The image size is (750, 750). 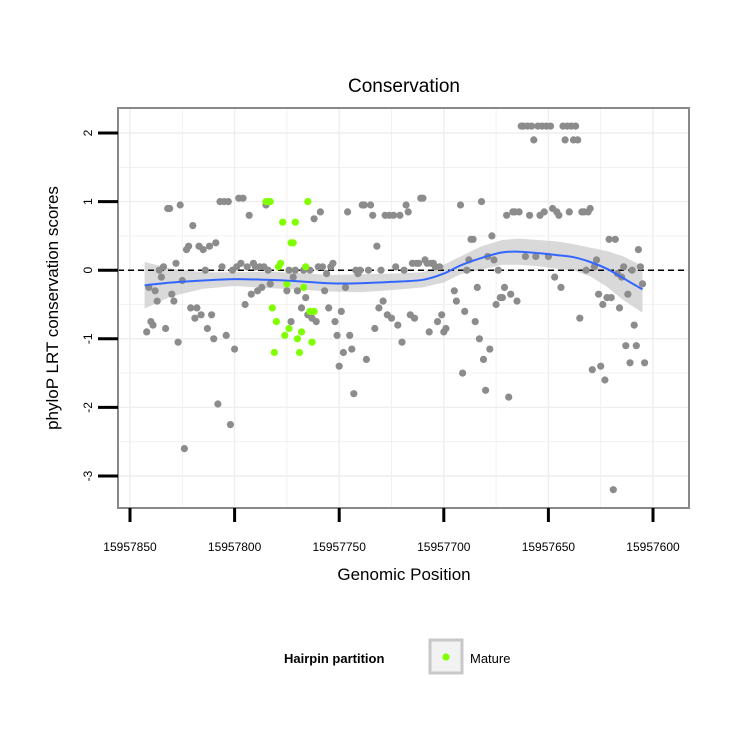 I want to click on x-axis-tick-label: 15957800, so click(x=235, y=547).